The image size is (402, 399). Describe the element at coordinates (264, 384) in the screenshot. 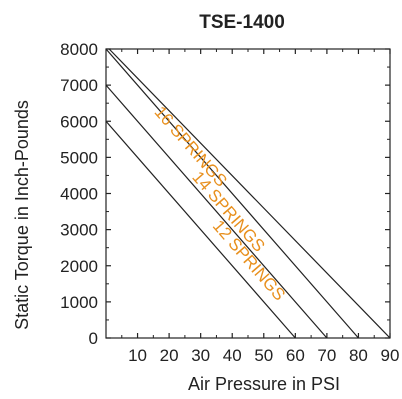

I see `x-axis-label: Air Pressure in PSI` at that location.